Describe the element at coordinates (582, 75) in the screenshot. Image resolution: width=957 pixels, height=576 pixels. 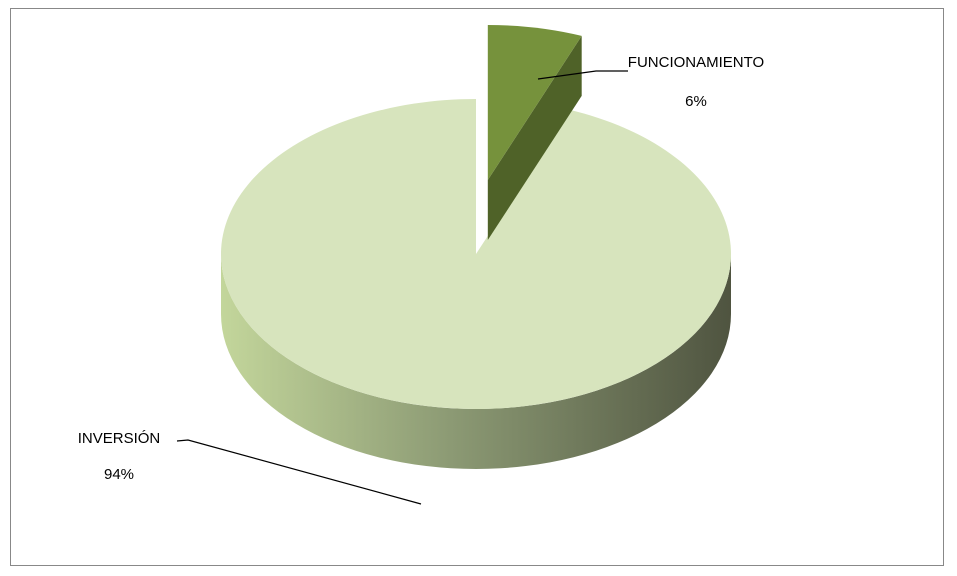
I see `leader-line-funcionamiento` at that location.